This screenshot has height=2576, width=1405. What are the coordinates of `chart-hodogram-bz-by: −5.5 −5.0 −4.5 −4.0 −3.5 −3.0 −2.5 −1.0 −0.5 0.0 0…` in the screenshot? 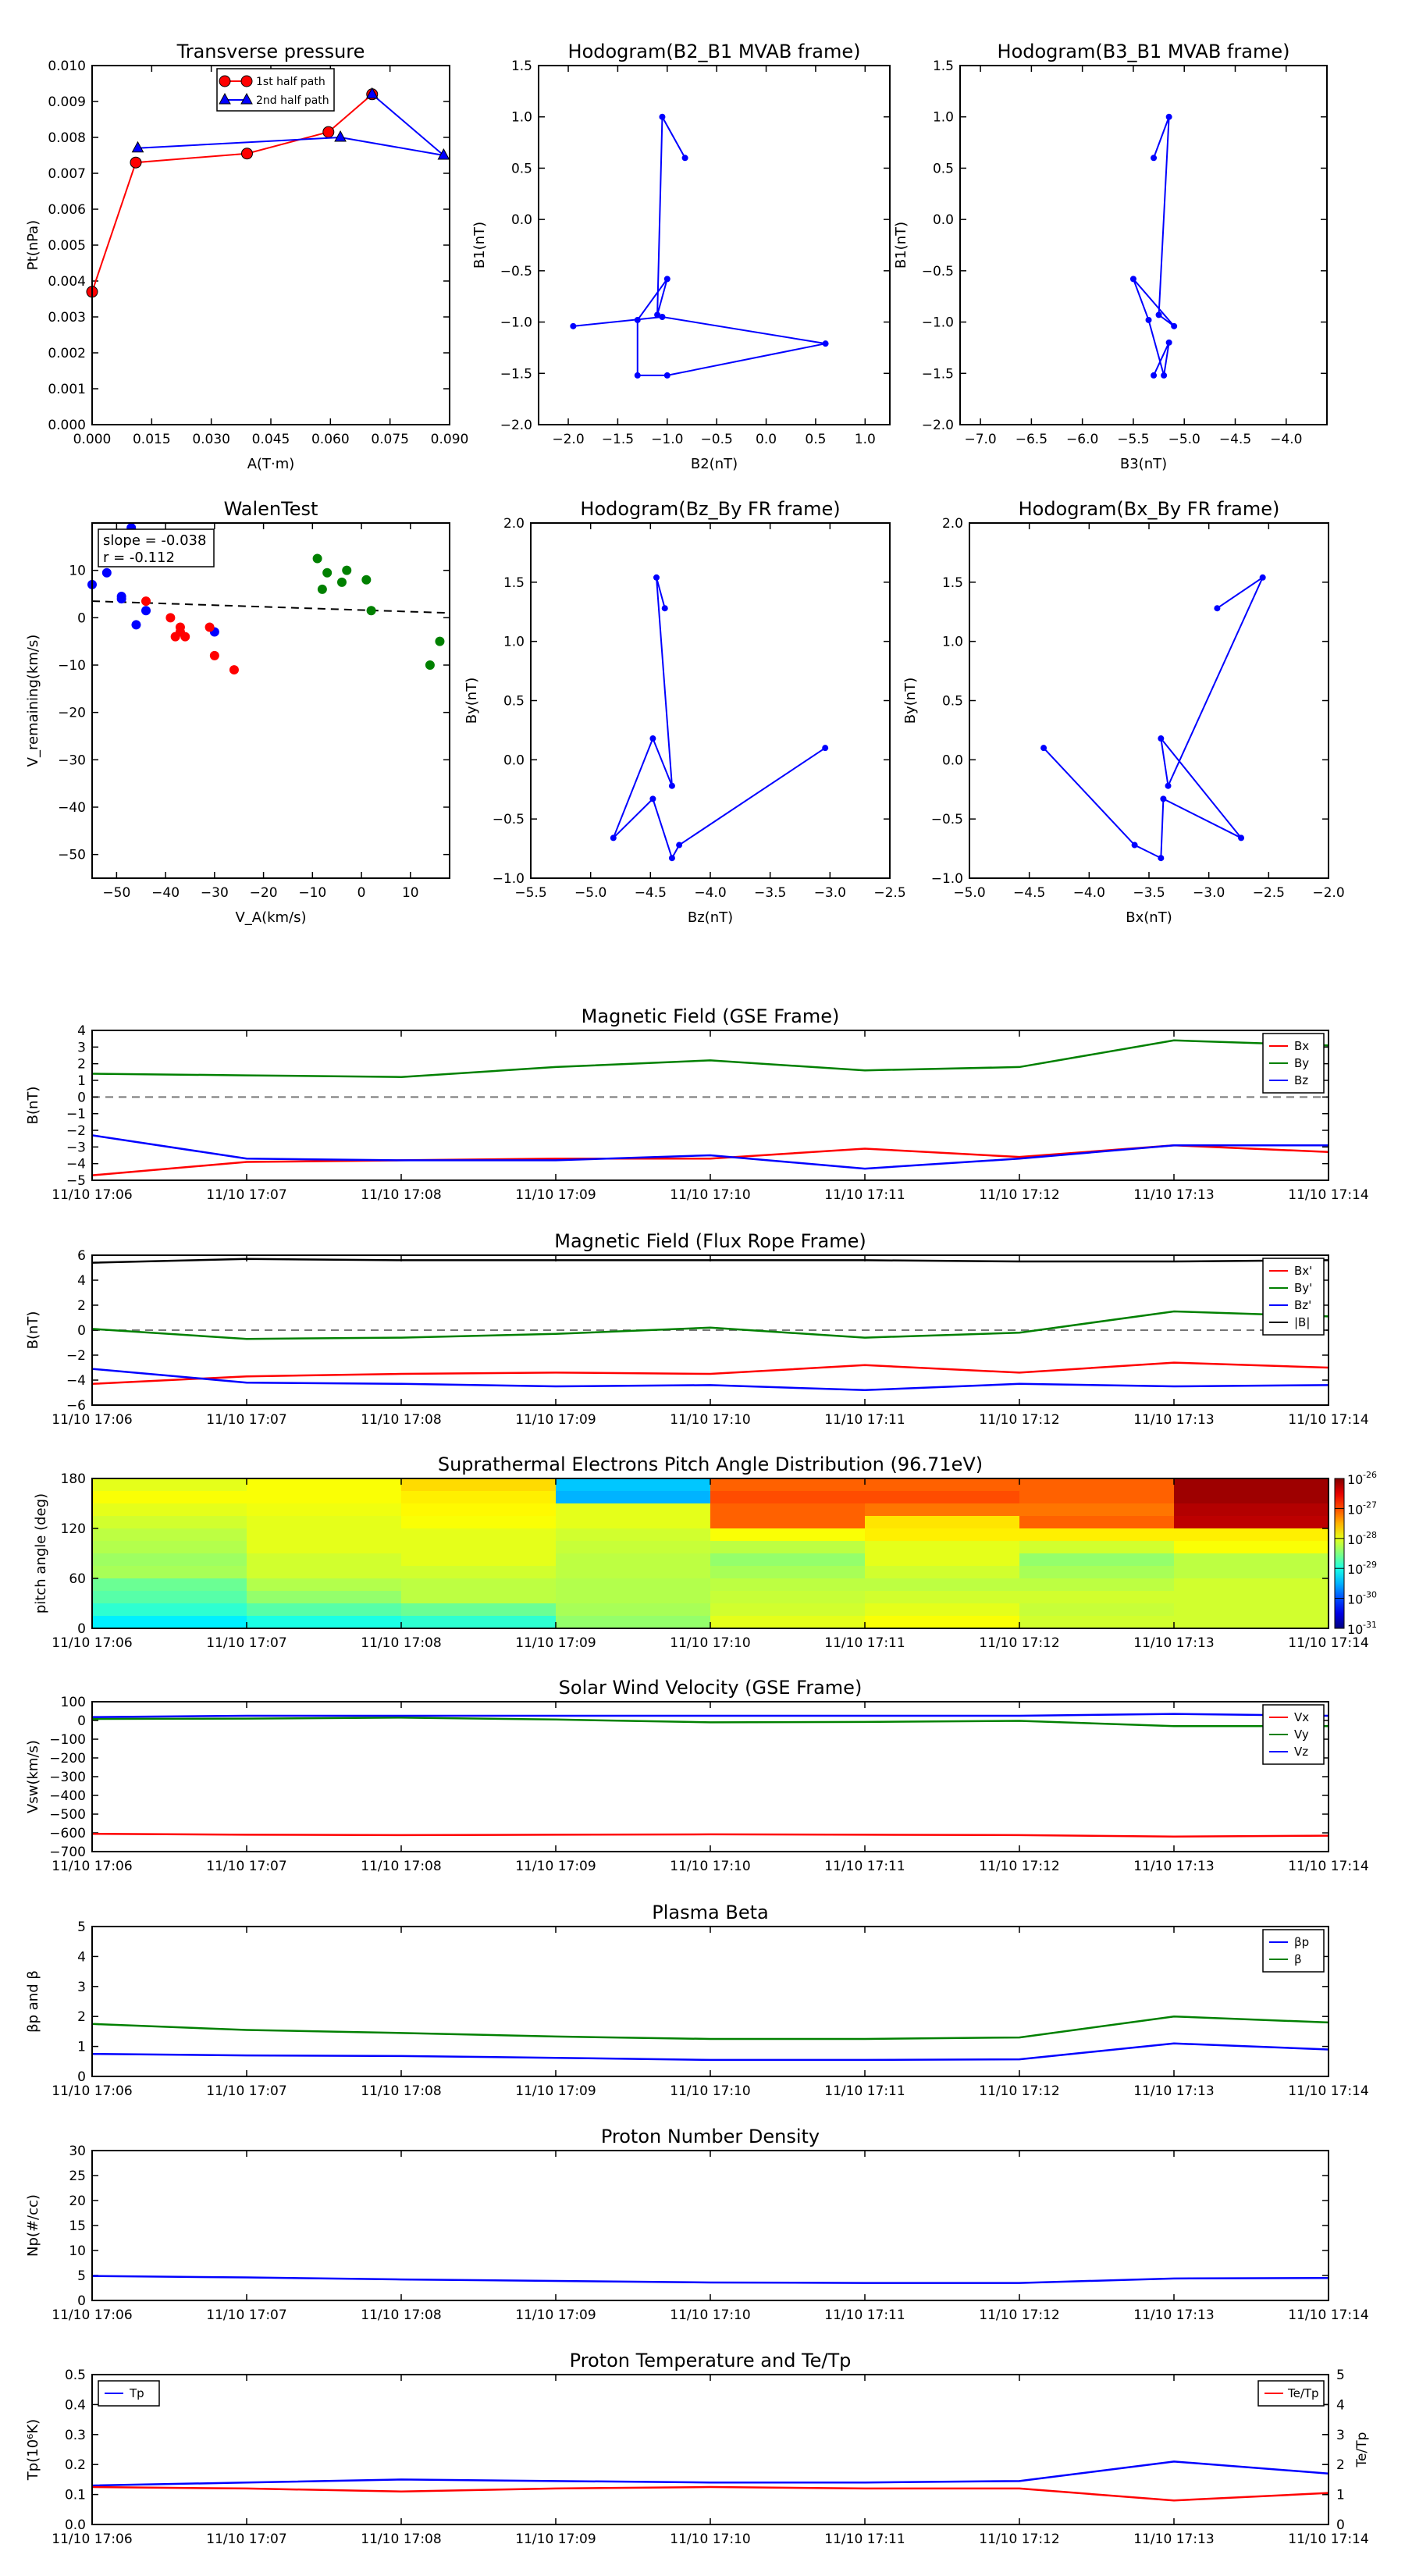 It's located at (685, 712).